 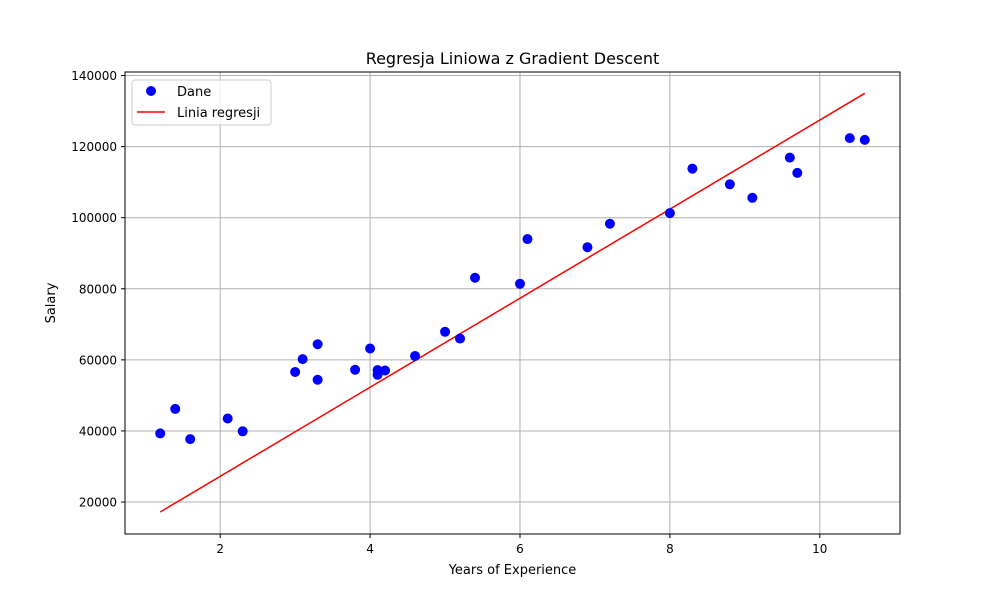 I want to click on x-axis-ticks: 2 4 6 8 10, so click(x=521, y=545).